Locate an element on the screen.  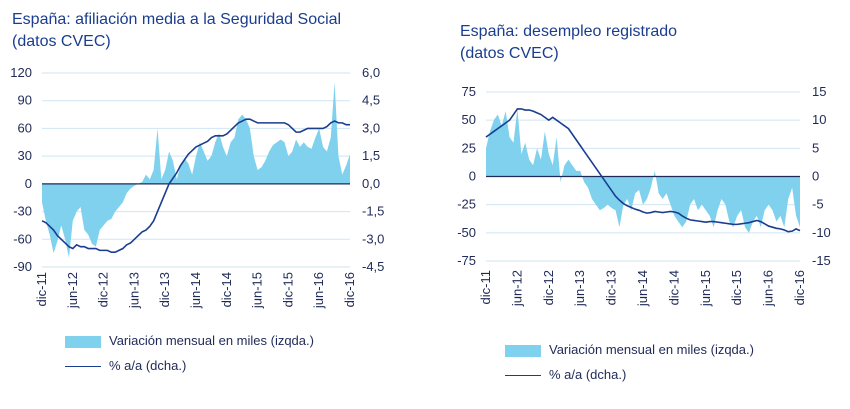
y-tick-label-right: 5 is located at coordinates (815, 147).